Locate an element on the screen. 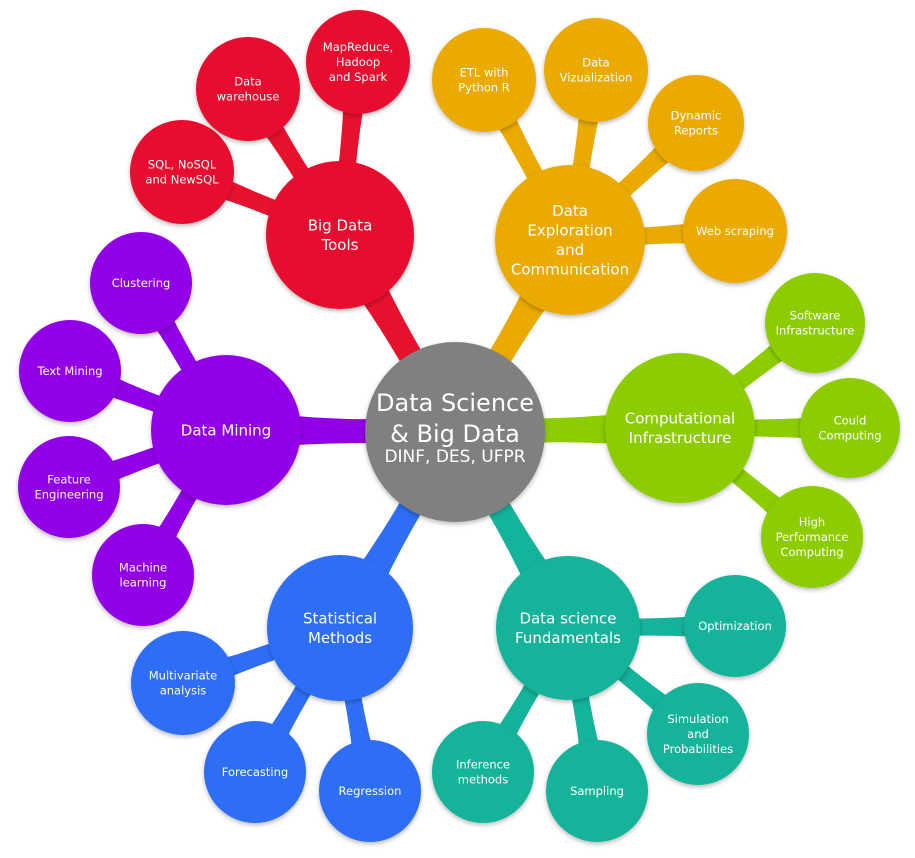 The image size is (915, 858). leaf-label-data-warehouse-line: Data is located at coordinates (247, 82).